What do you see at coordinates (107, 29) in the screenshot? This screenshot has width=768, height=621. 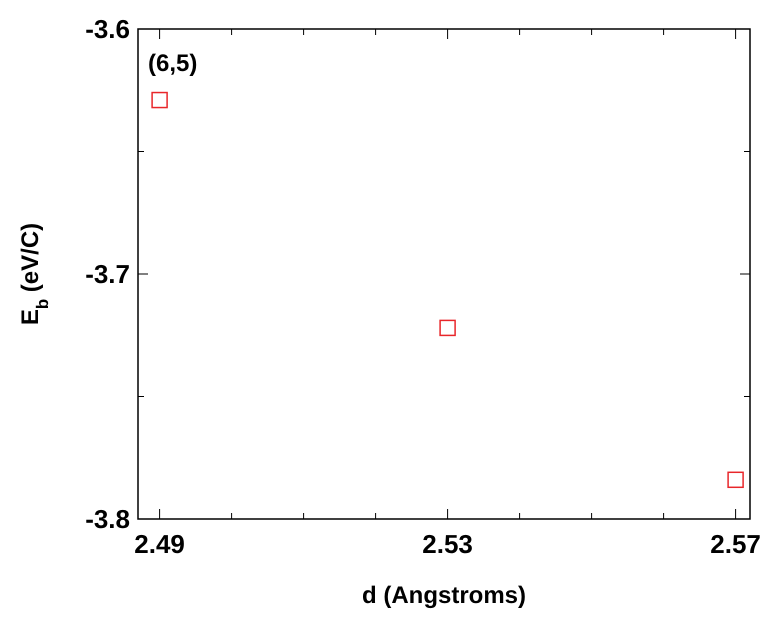 I see `y-tick-label: -3.6` at bounding box center [107, 29].